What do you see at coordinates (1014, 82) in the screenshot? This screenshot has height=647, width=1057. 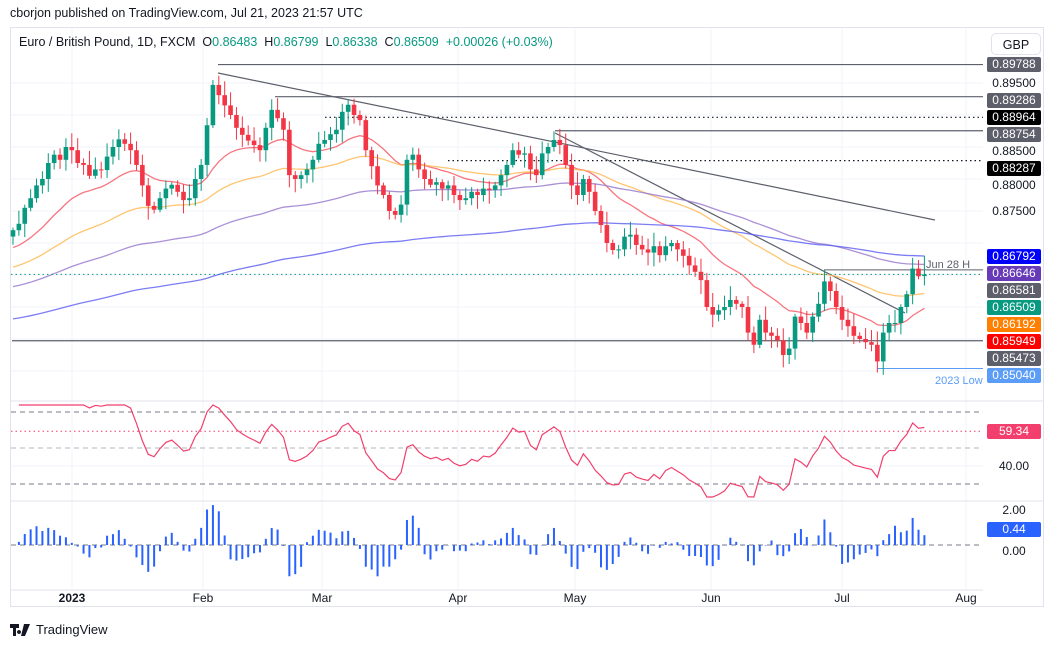 I see `price-tick: 0.89500` at bounding box center [1014, 82].